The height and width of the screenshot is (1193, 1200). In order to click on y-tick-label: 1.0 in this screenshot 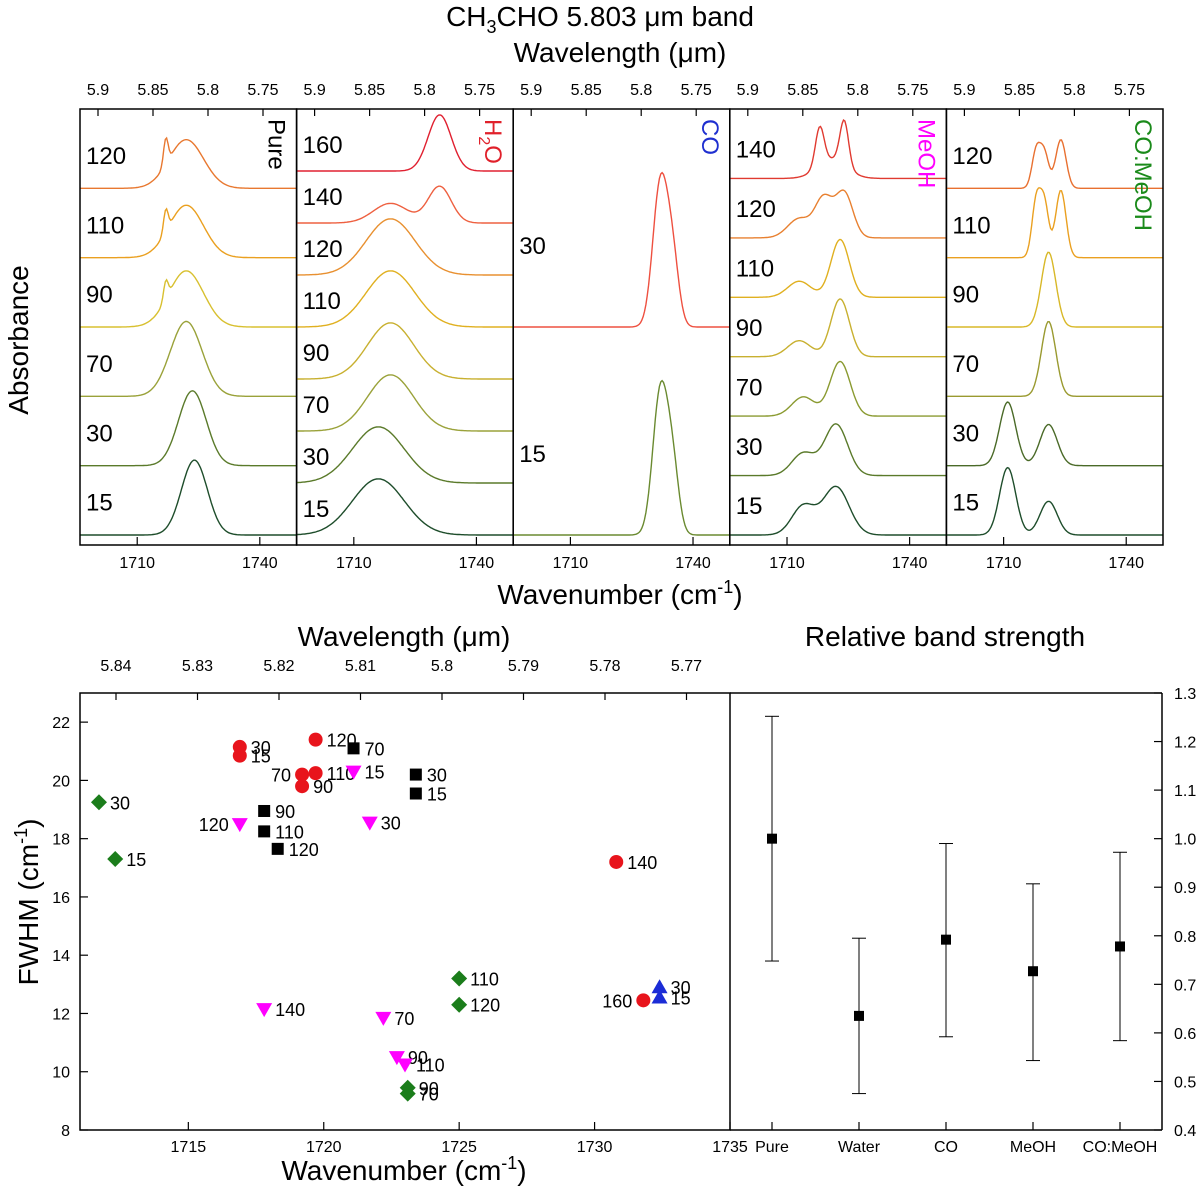, I will do `click(1185, 840)`.